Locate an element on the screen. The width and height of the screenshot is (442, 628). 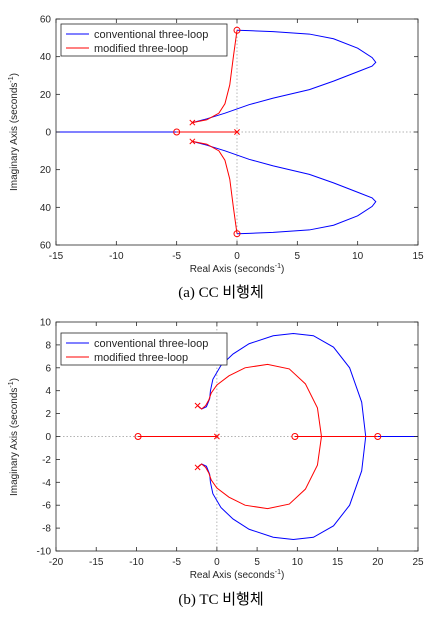
x-tick-label: -20 is located at coordinates (56, 562).